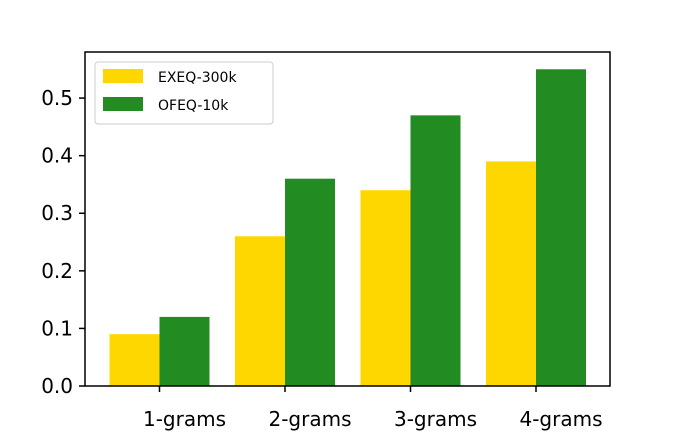  Describe the element at coordinates (123, 76) in the screenshot. I see `legend-swatch-exeq-300k` at that location.